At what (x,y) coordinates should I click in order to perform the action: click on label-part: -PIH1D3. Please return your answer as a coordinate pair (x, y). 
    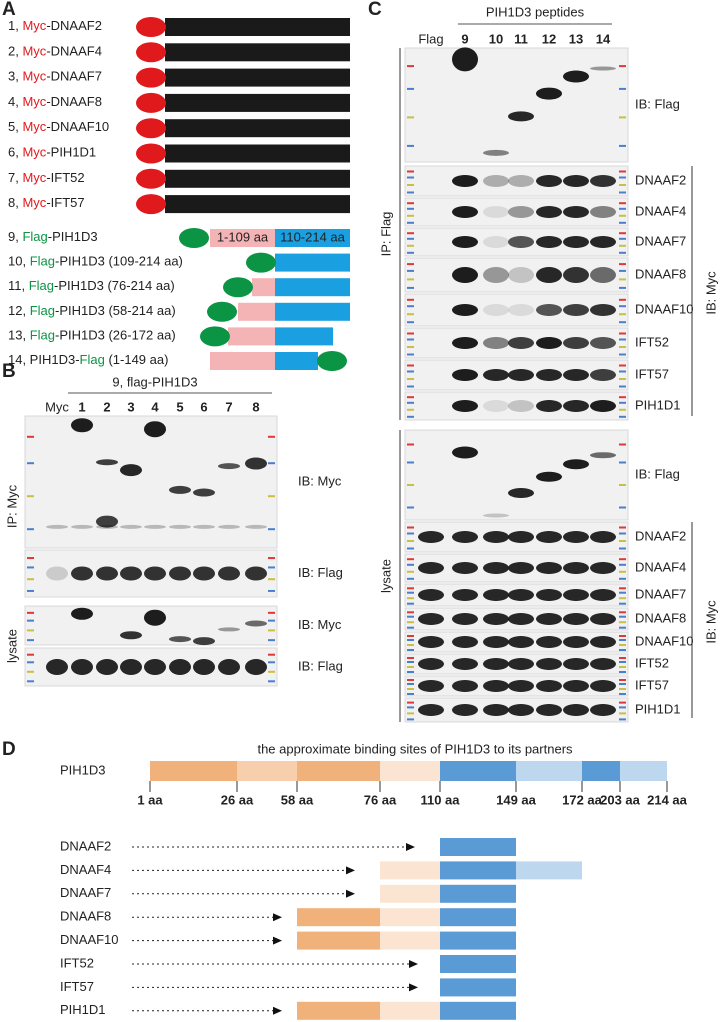
    Looking at the image, I should click on (73, 236).